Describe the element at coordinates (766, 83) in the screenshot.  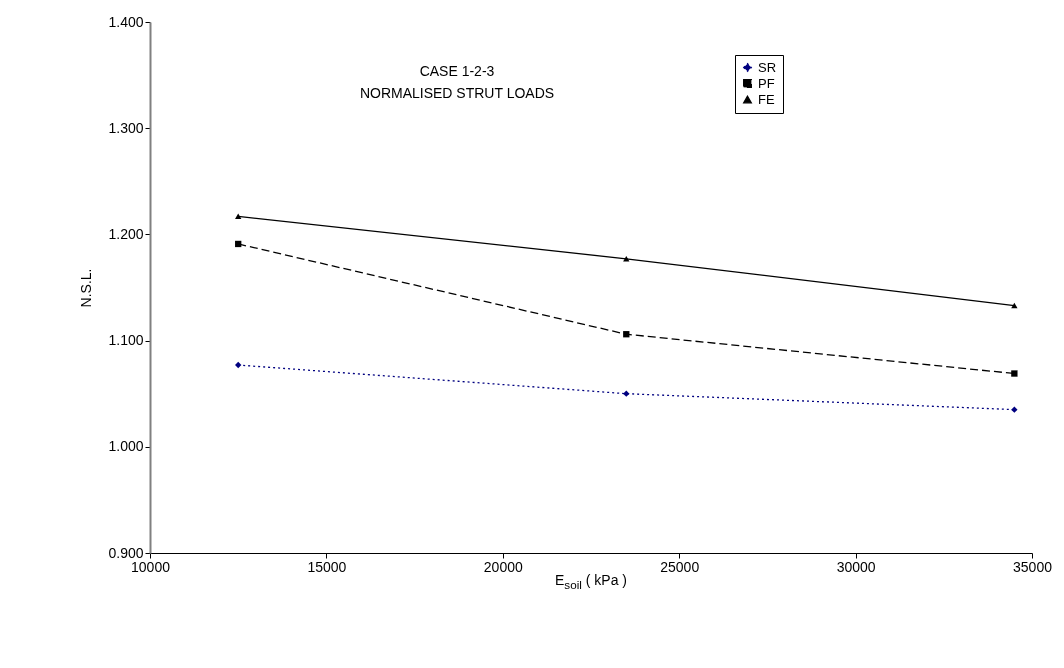
I see `legend-label: PF` at that location.